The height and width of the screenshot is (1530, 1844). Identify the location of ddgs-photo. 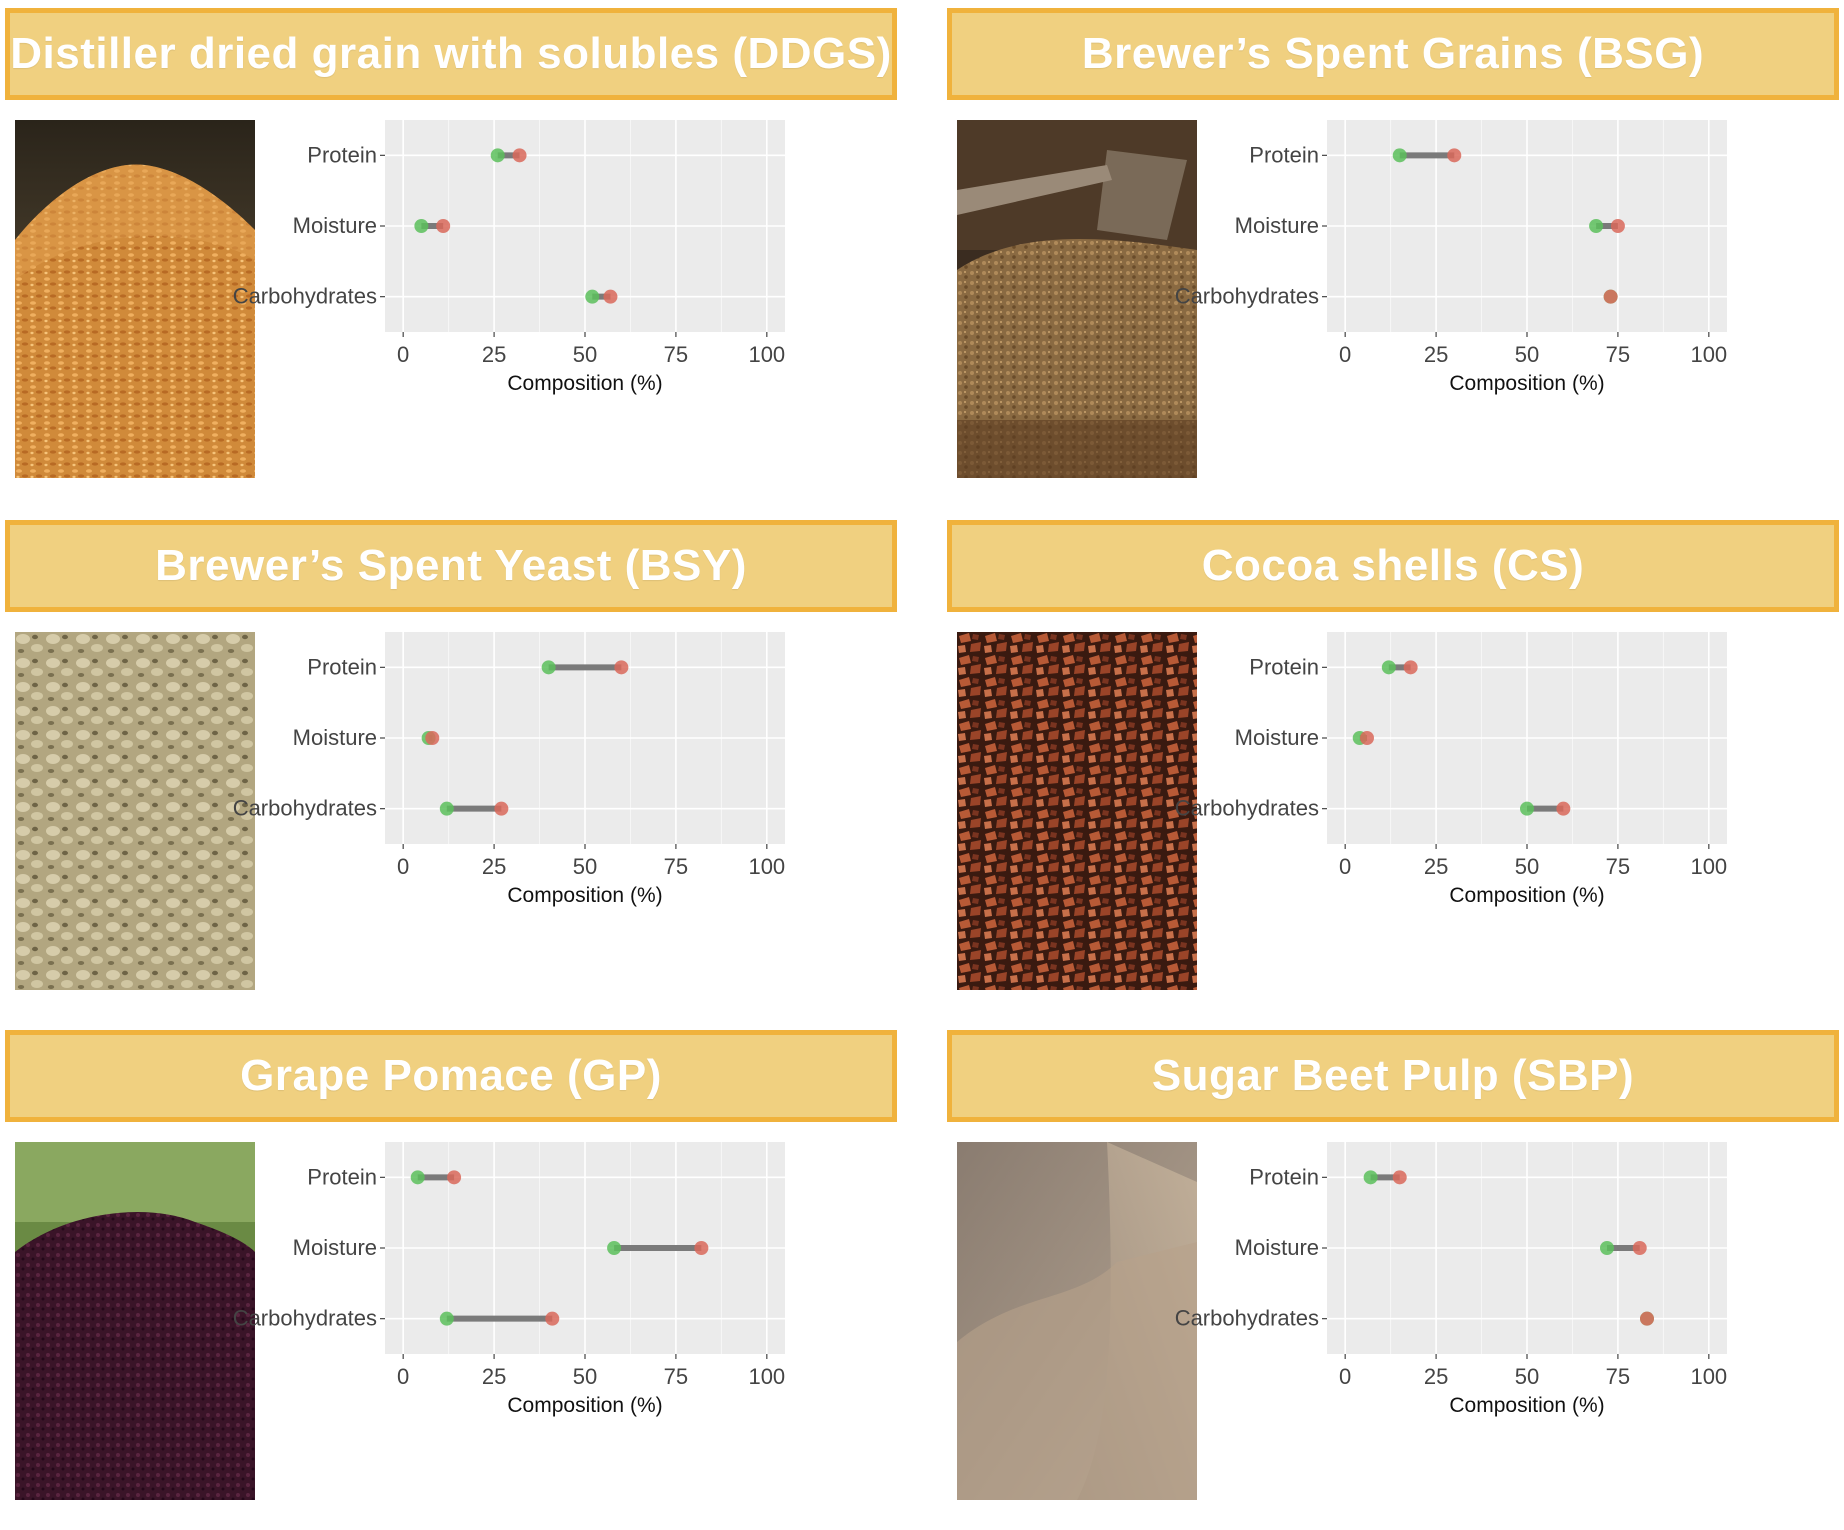
(135, 299).